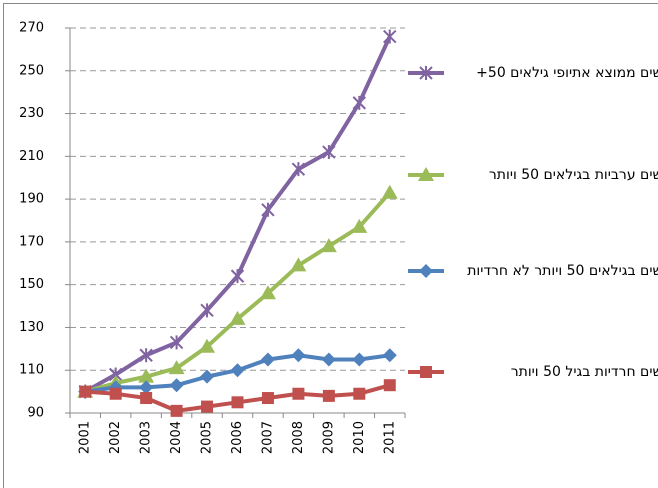 This screenshot has height=488, width=658. I want to click on x-tick-label: 2008, so click(298, 437).